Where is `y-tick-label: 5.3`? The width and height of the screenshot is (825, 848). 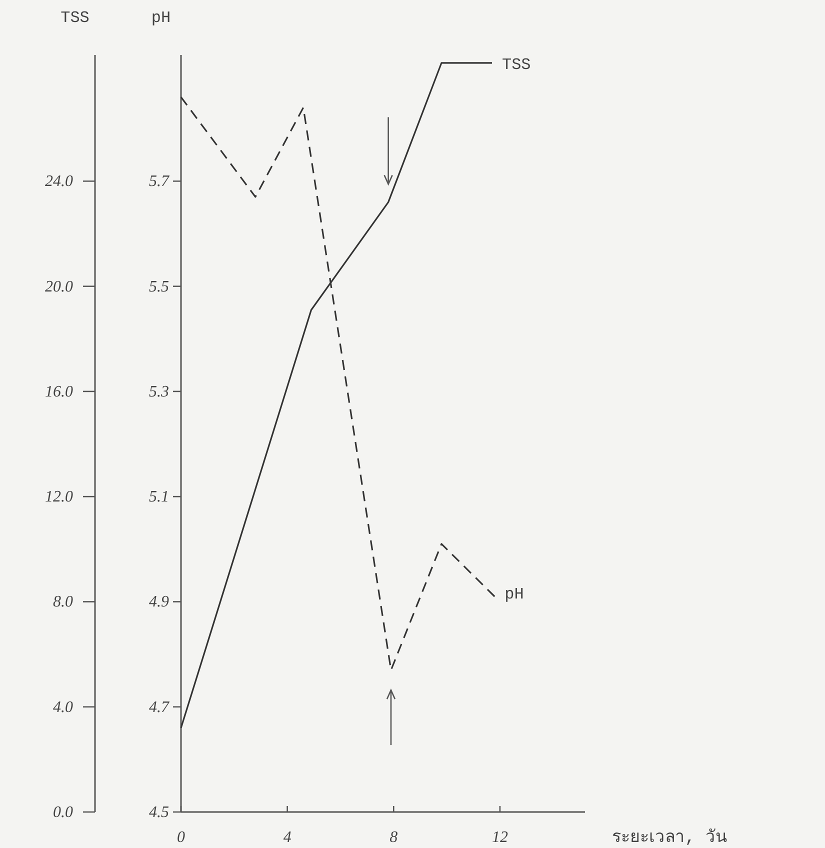 y-tick-label: 5.3 is located at coordinates (159, 391).